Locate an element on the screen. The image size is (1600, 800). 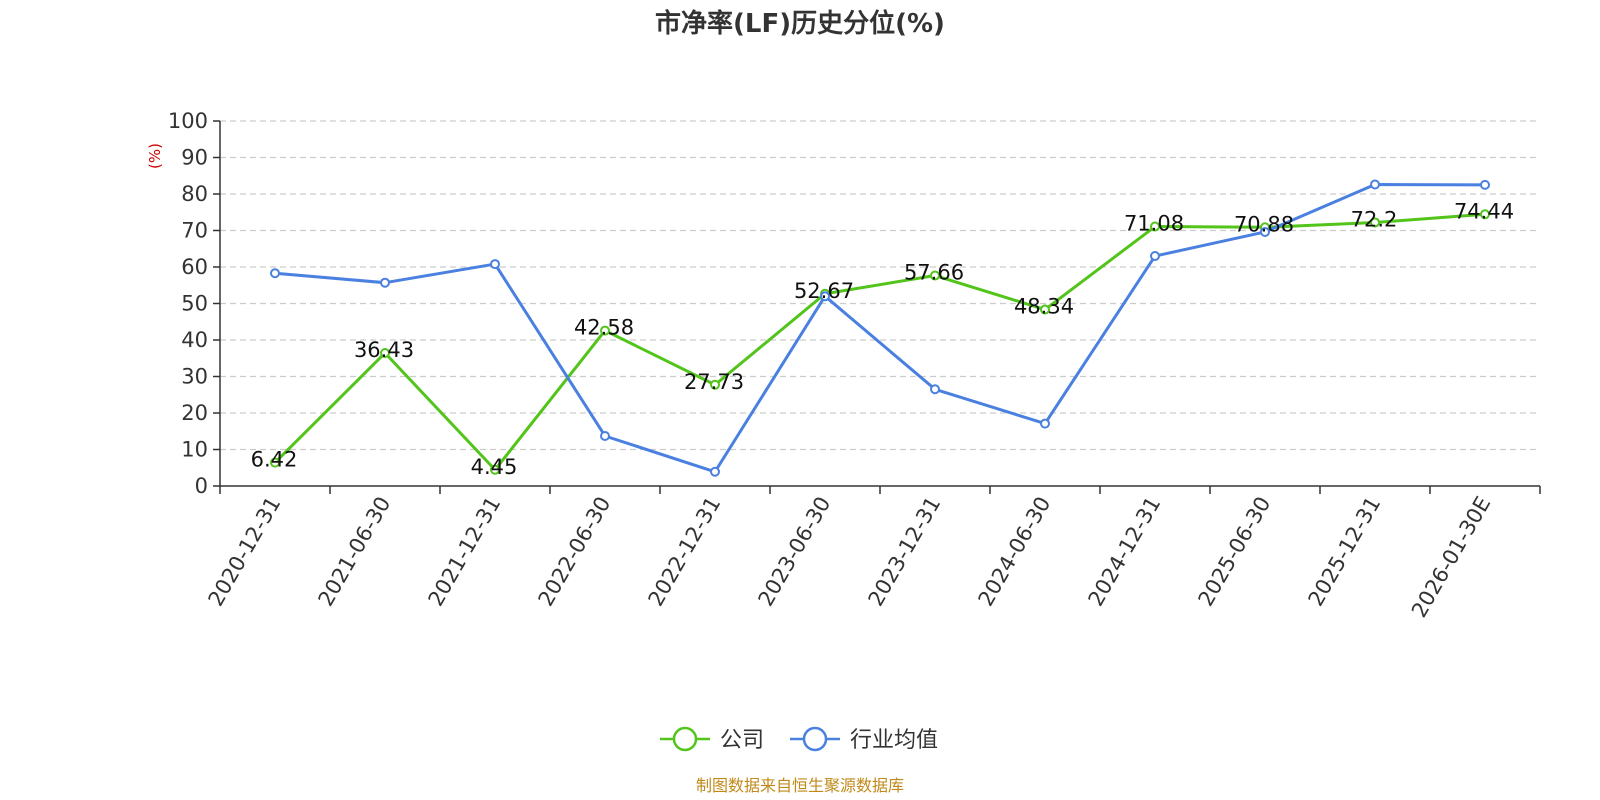
x-tick-label: 2024-12-31 is located at coordinates (1125, 552).